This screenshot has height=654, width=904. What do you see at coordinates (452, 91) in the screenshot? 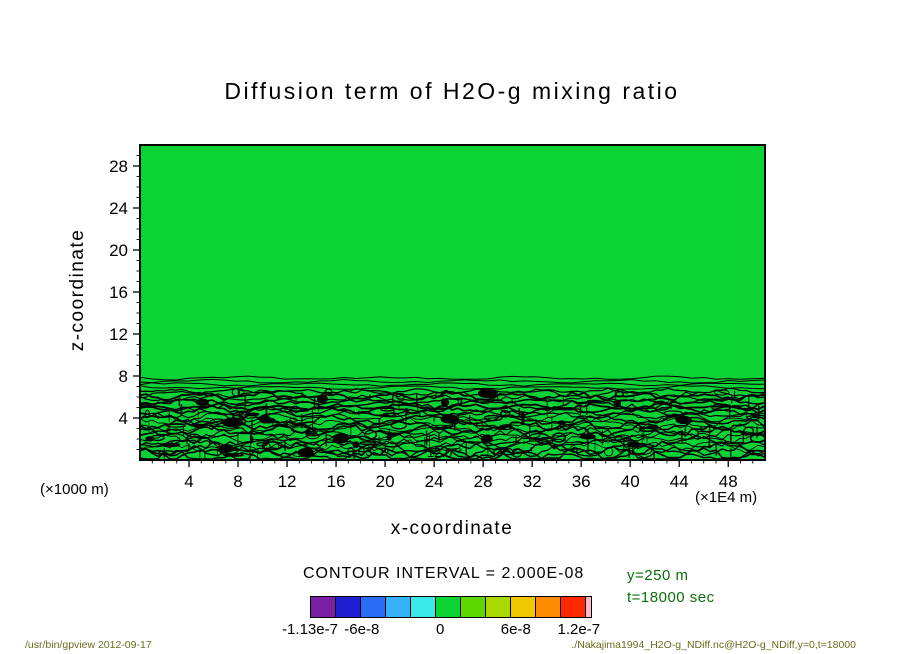
I see `chart-title: Diffusion term of H2O-g mixing ratio` at bounding box center [452, 91].